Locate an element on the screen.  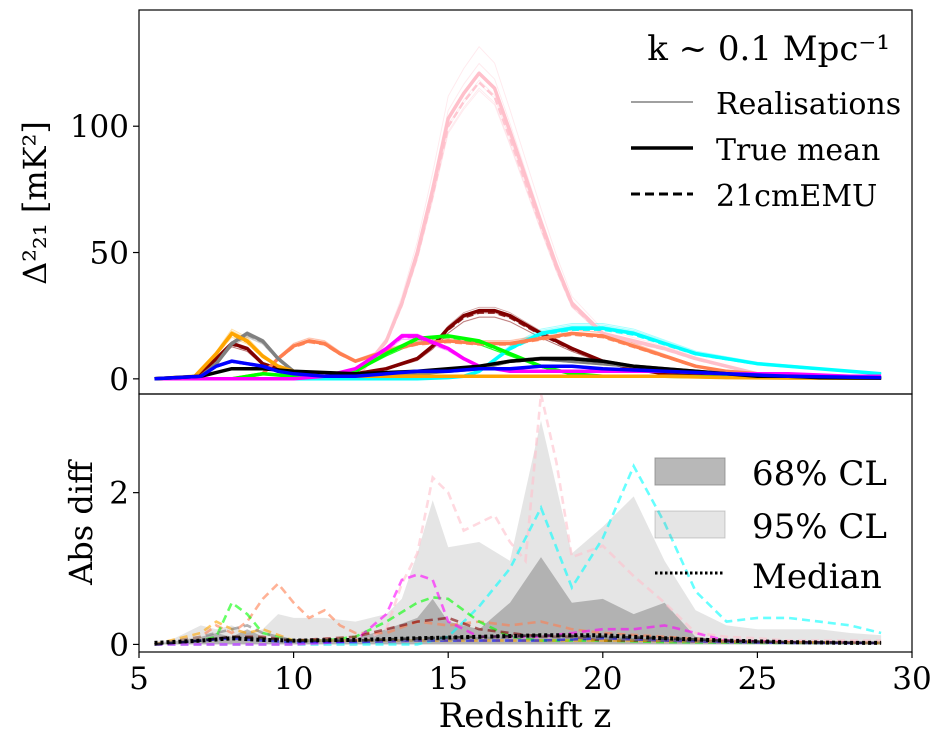
ci68-band is located at coordinates (518, 601).